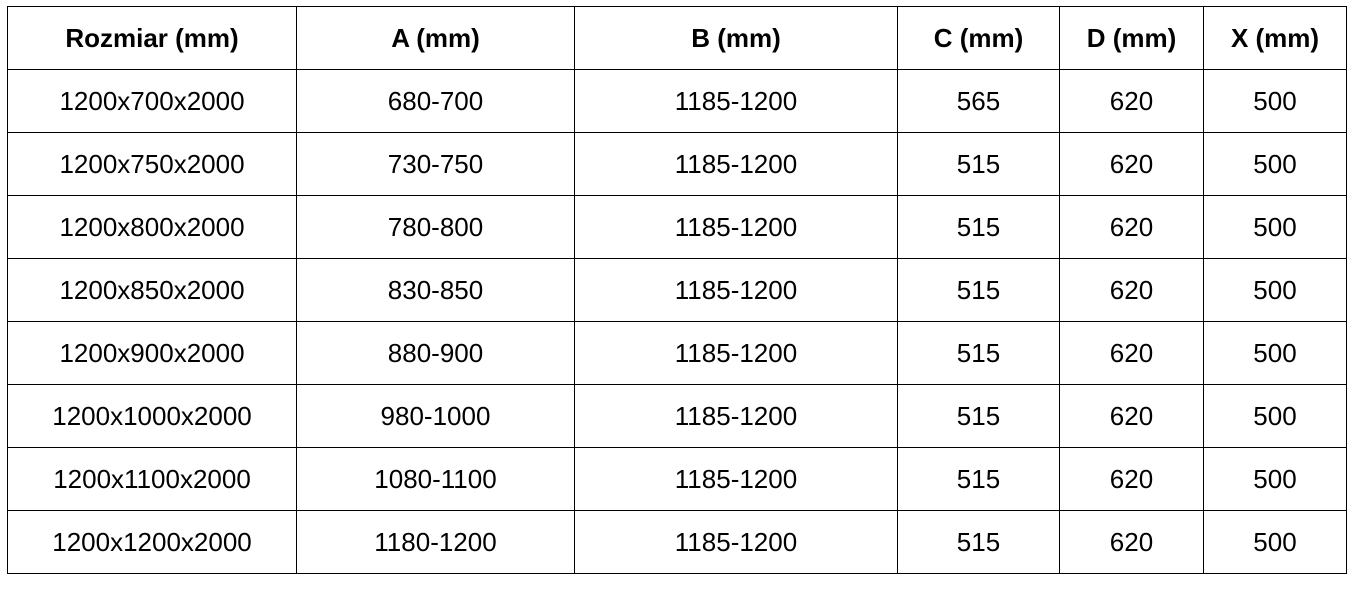 This screenshot has height=591, width=1355. Describe the element at coordinates (435, 479) in the screenshot. I see `cell-a: 1080-1100` at that location.